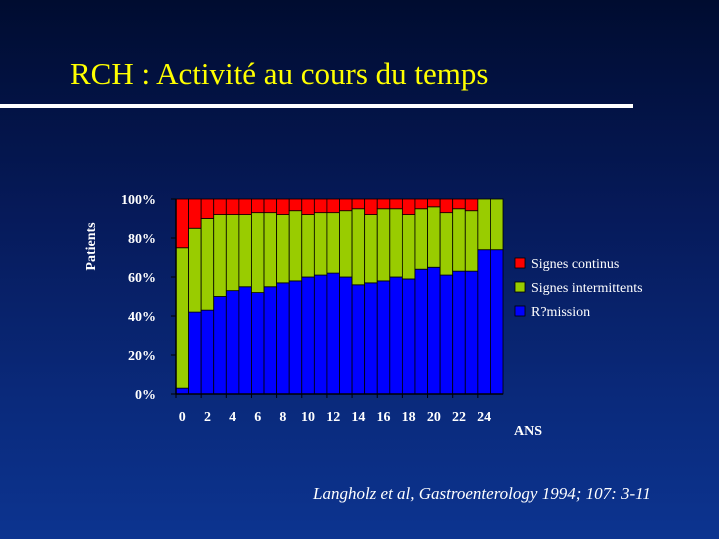  I want to click on y-tick-label-20: 20%, so click(142, 356).